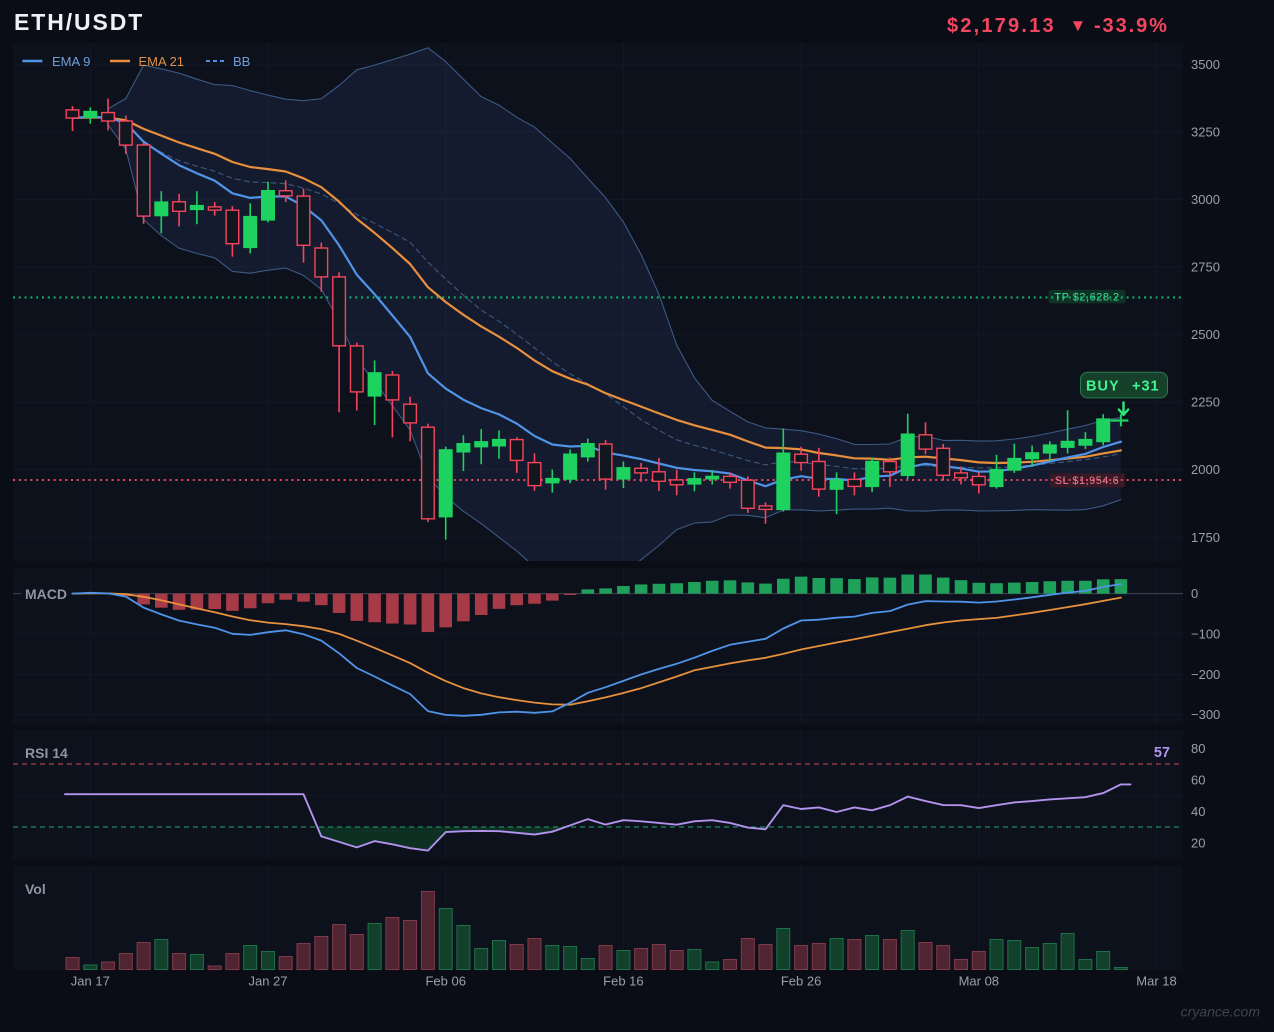 This screenshot has width=1274, height=1032. Describe the element at coordinates (1103, 387) in the screenshot. I see `svg-text: BUY` at that location.